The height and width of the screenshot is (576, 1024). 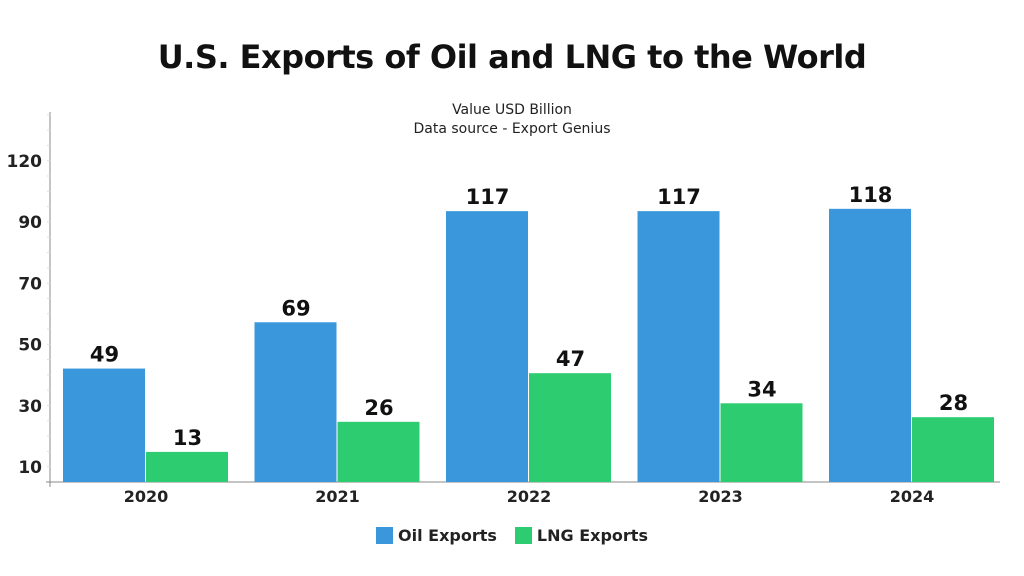 I want to click on legend-label-oil: Oil Exports, so click(x=447, y=535).